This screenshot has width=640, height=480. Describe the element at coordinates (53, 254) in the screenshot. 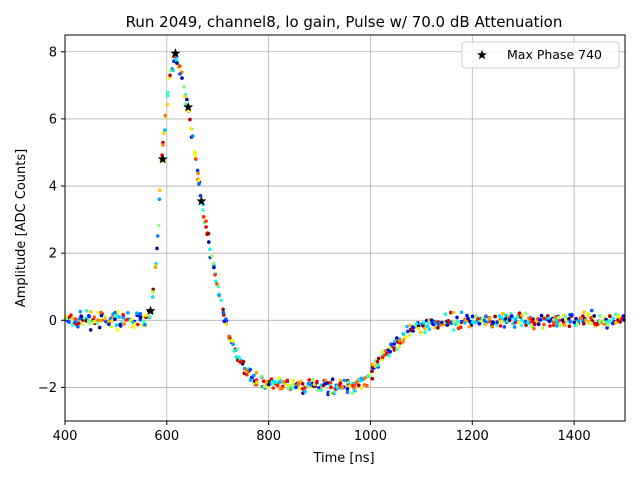

I see `y-tick-label: 2` at that location.